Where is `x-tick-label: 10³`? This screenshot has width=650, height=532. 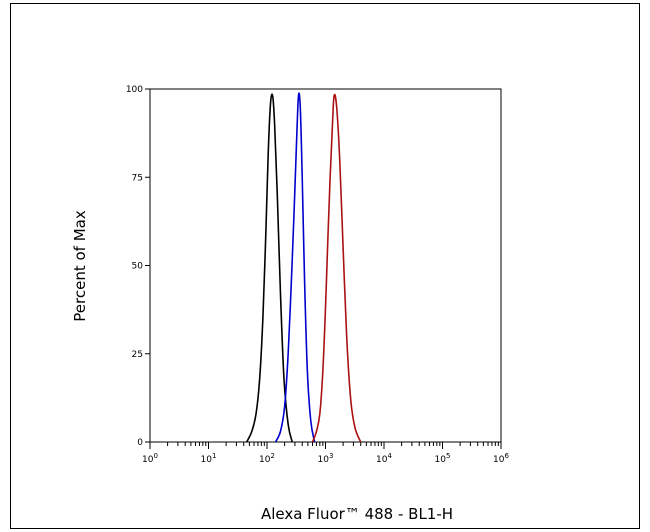 x-tick-label: 10³ is located at coordinates (326, 458).